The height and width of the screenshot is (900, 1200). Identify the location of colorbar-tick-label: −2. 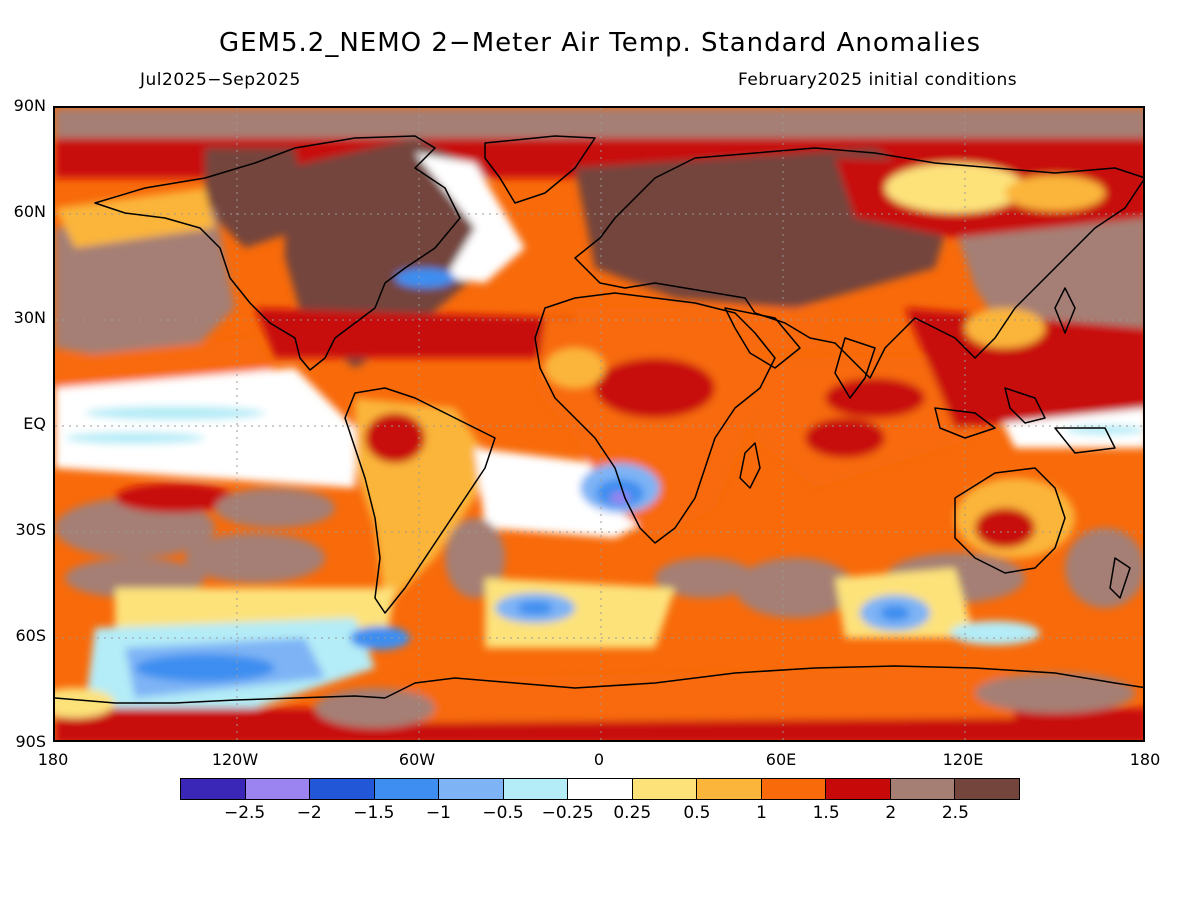
(309, 813).